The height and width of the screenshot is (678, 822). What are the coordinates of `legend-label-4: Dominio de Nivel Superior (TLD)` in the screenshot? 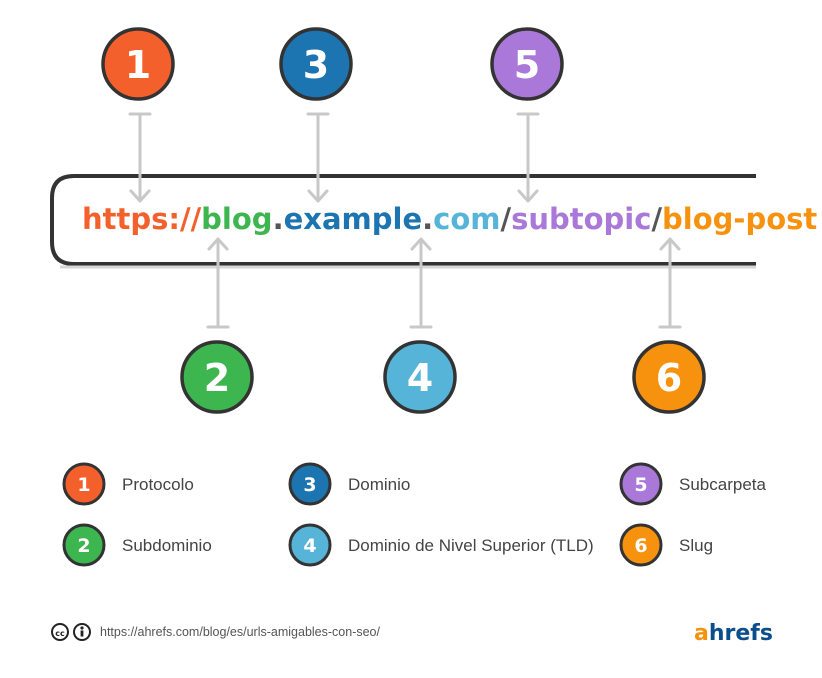 It's located at (471, 545).